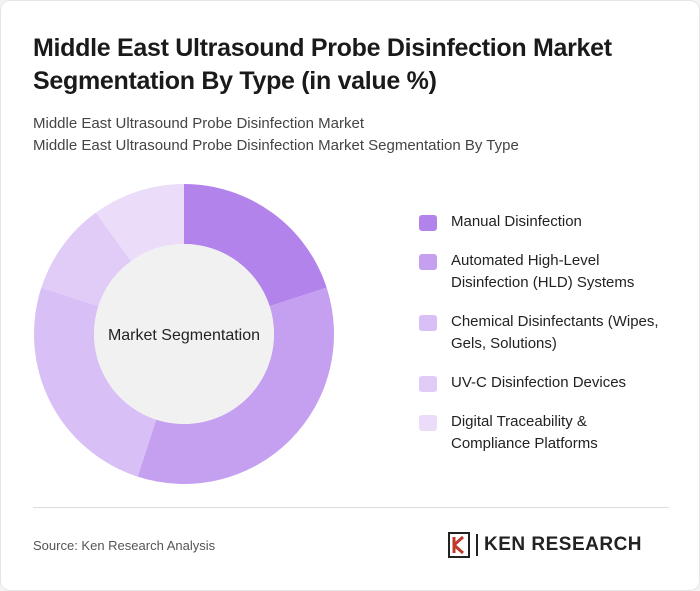  I want to click on footer-divider, so click(351, 507).